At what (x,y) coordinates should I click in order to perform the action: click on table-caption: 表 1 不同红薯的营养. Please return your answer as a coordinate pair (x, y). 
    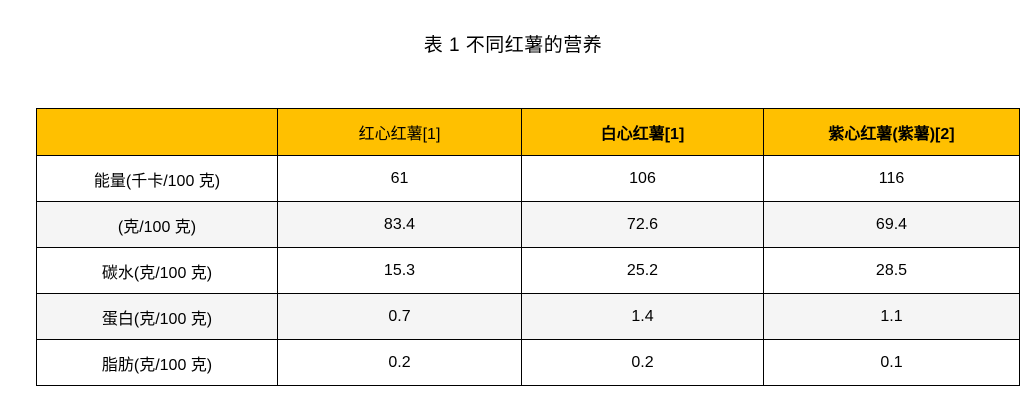
    Looking at the image, I should click on (513, 45).